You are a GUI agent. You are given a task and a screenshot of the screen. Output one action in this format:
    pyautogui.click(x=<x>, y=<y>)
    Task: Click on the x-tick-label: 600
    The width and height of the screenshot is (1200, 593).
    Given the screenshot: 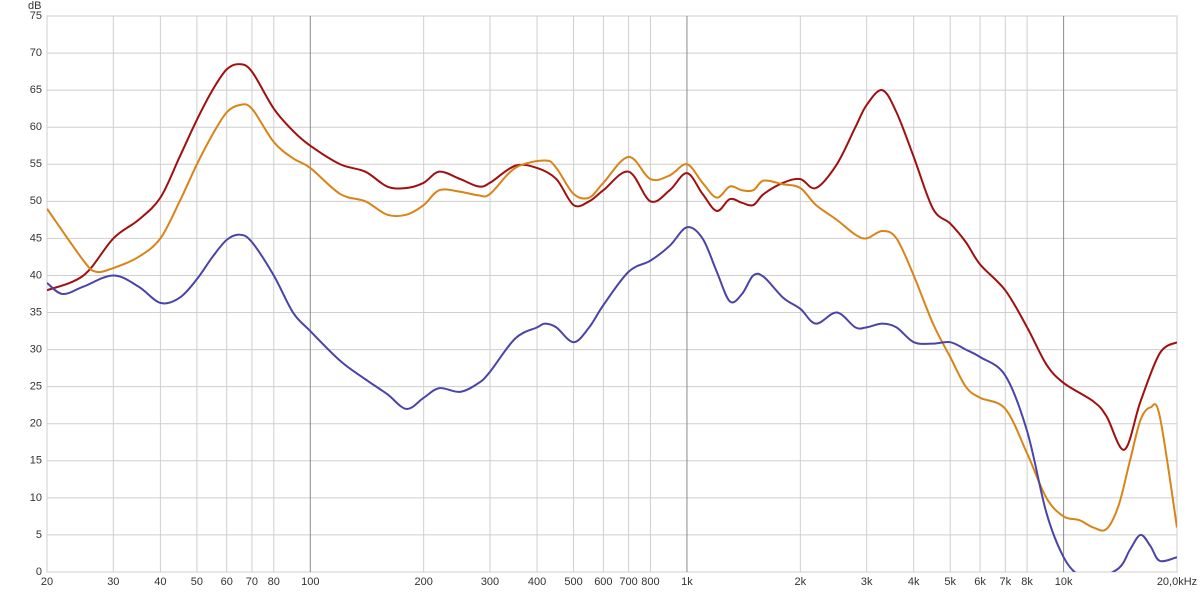 What is the action you would take?
    pyautogui.click(x=603, y=582)
    